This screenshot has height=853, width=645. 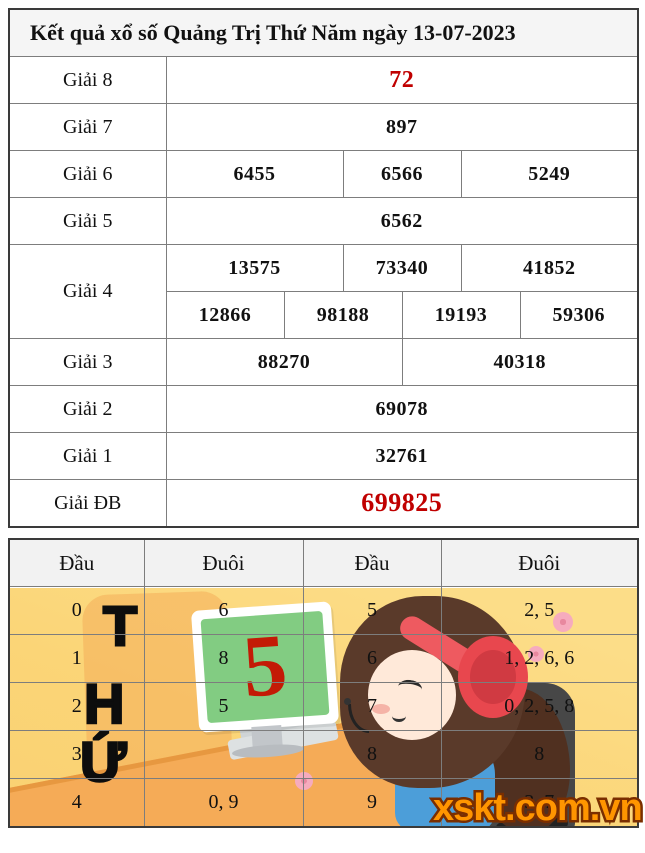 What do you see at coordinates (520, 362) in the screenshot?
I see `prize-g3-value: 40318` at bounding box center [520, 362].